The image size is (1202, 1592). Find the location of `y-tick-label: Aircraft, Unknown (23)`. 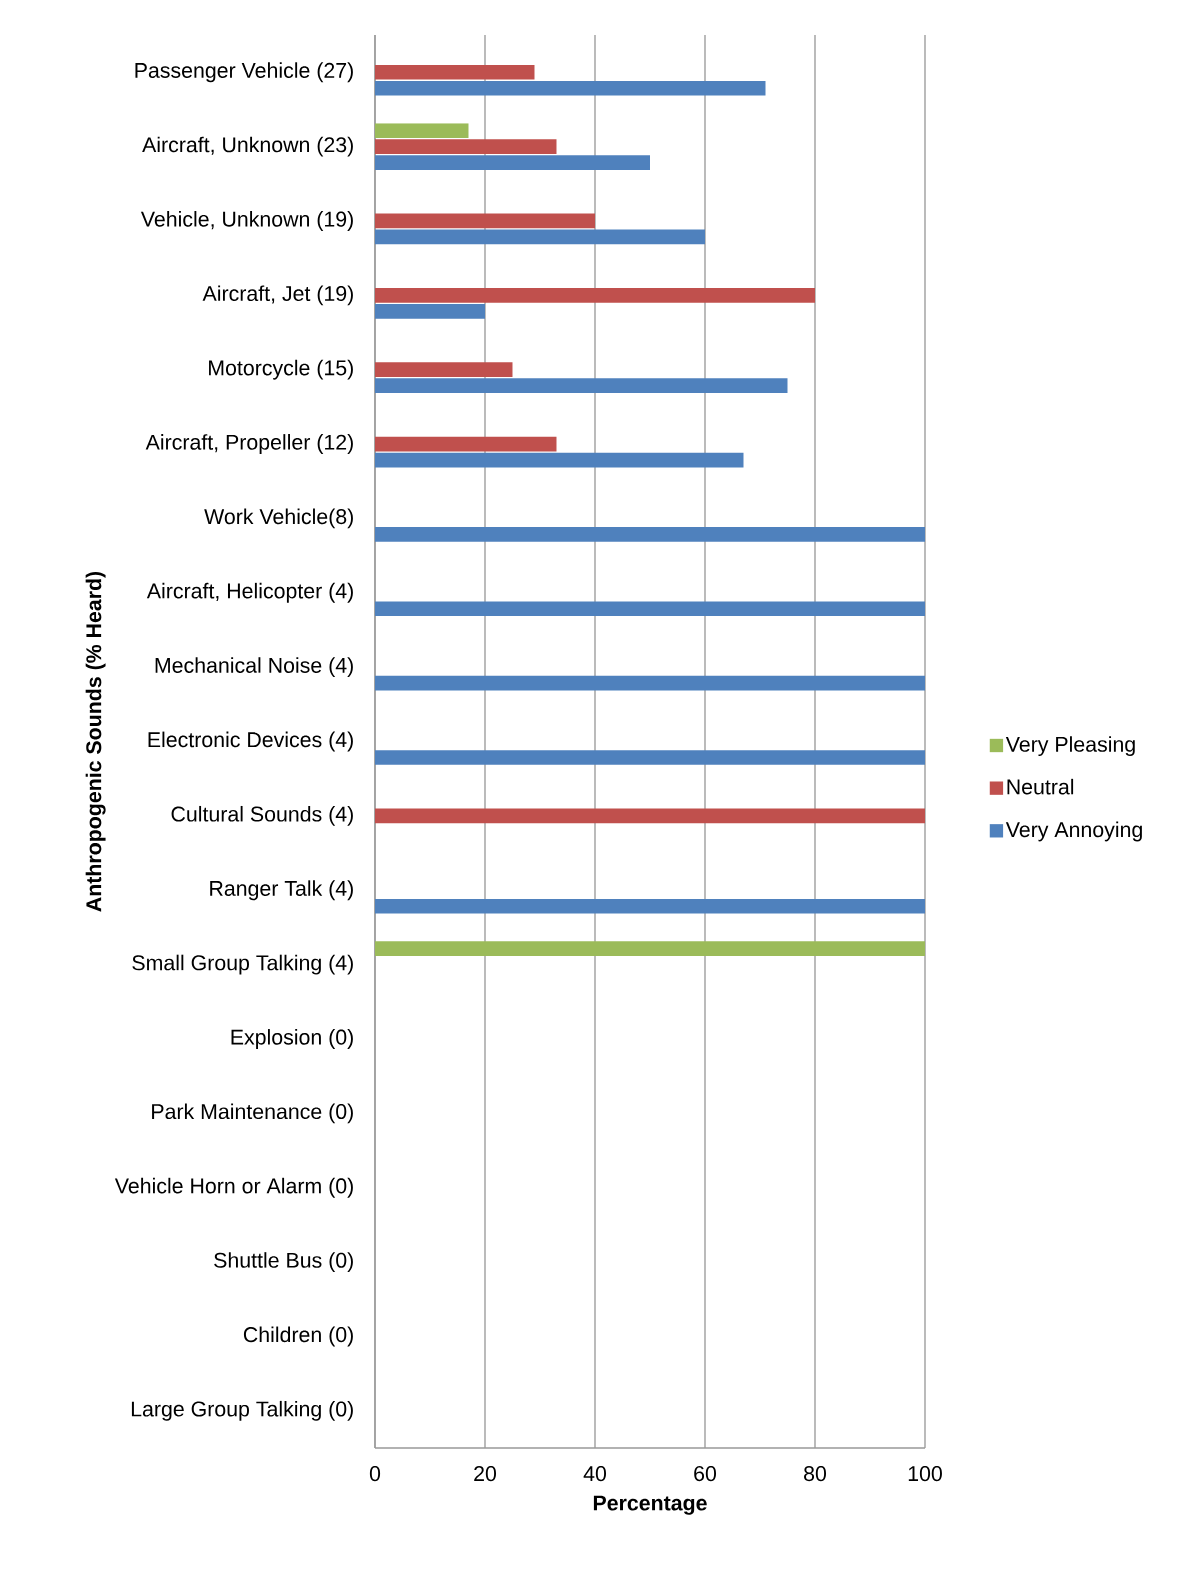

y-tick-label: Aircraft, Unknown (23) is located at coordinates (247, 146).